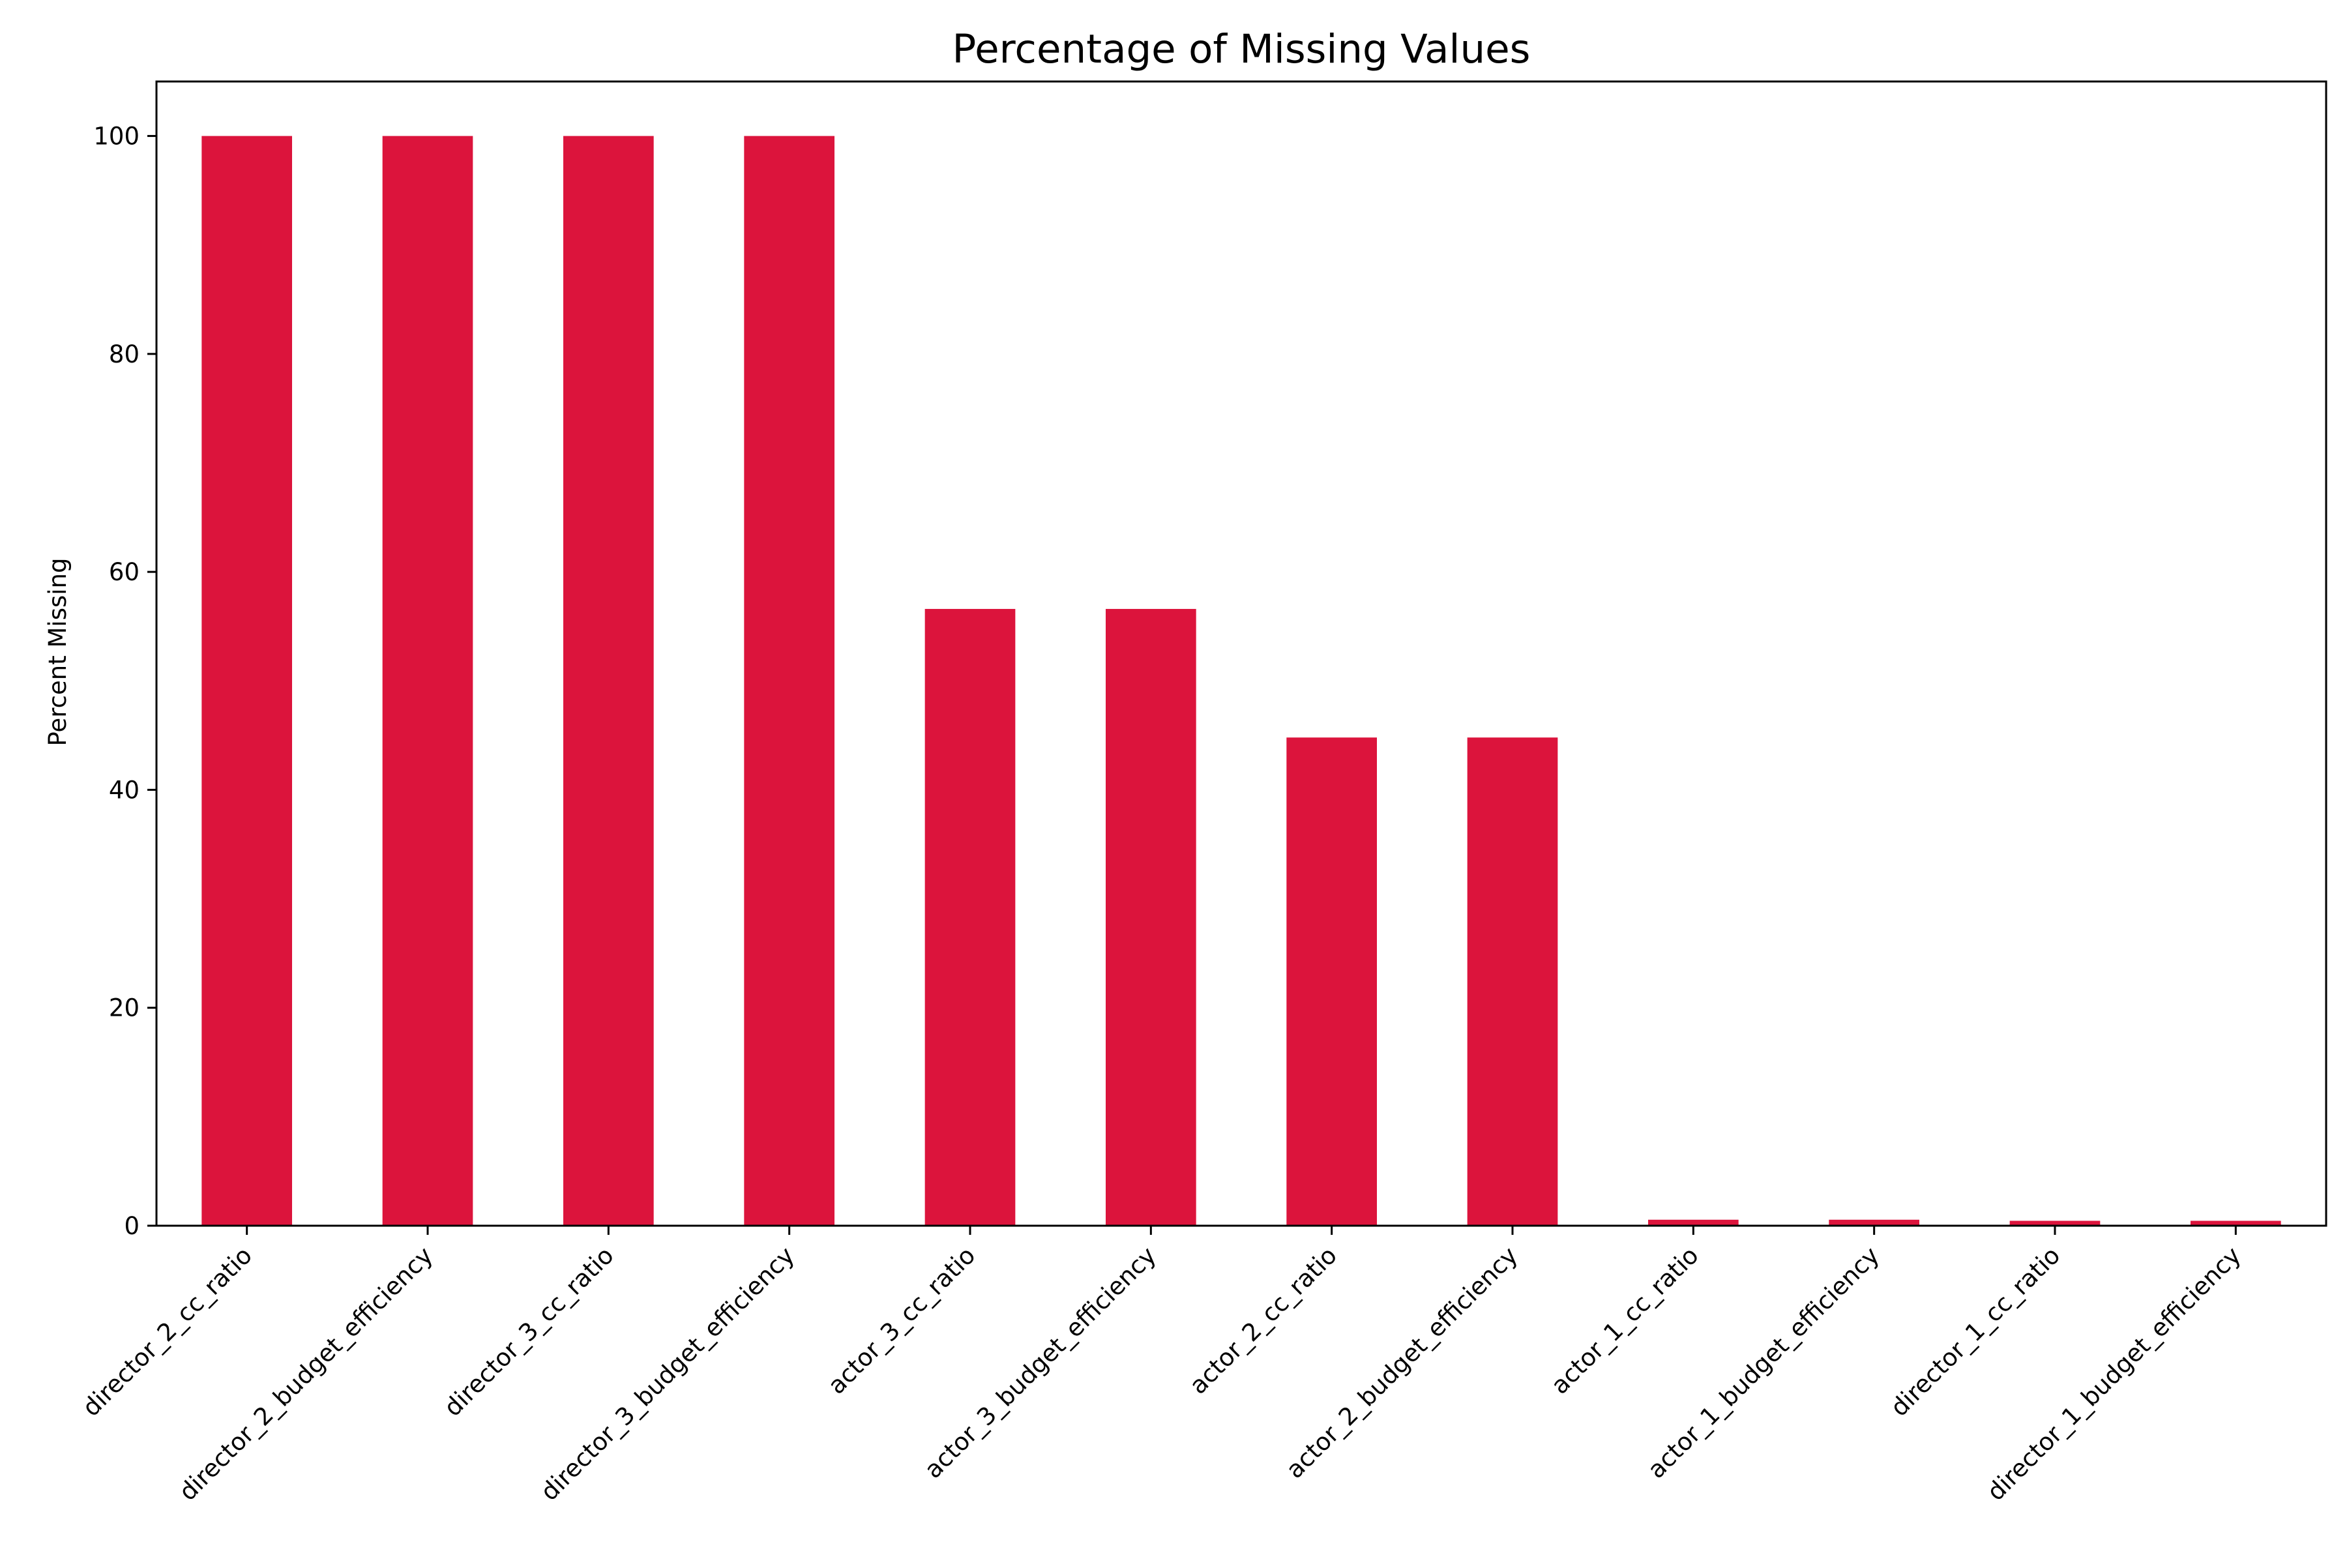 The height and width of the screenshot is (1568, 2347). I want to click on x-tick-label: actor_3_cc_ratio, so click(902, 1321).